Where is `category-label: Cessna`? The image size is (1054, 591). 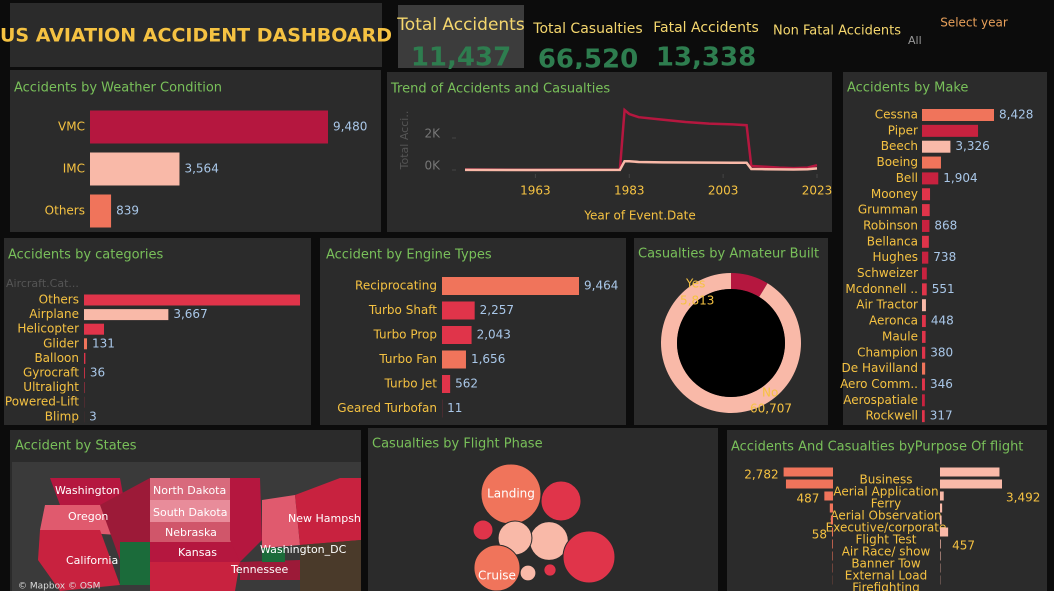
category-label: Cessna is located at coordinates (896, 115).